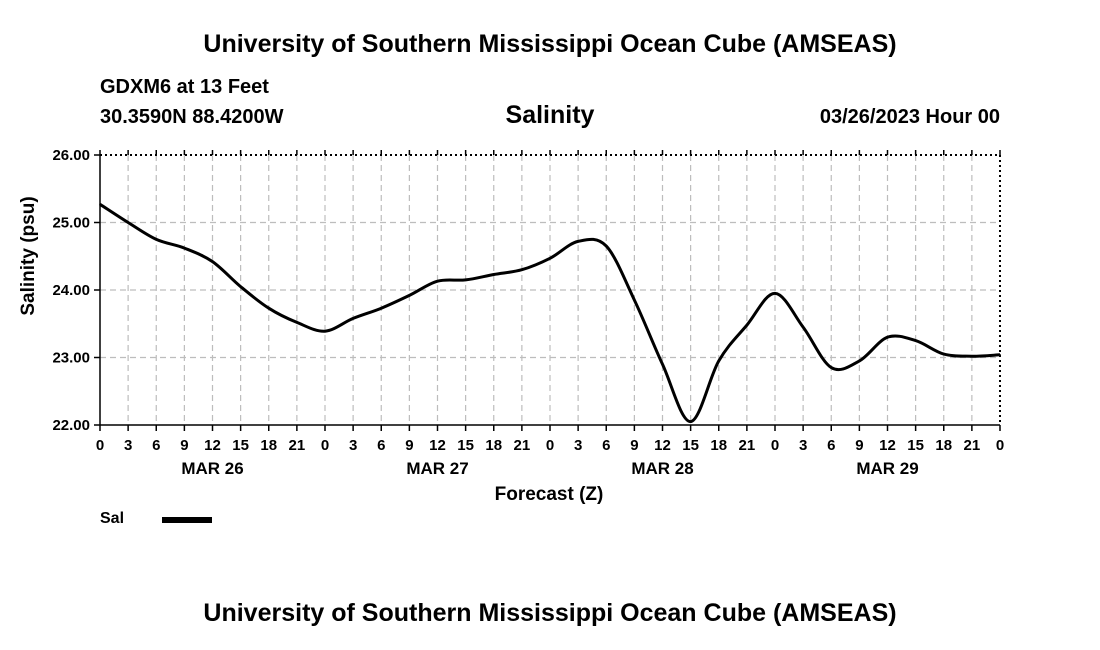  Describe the element at coordinates (909, 117) in the screenshot. I see `run-date: 03/26/2023 Hour 00` at that location.